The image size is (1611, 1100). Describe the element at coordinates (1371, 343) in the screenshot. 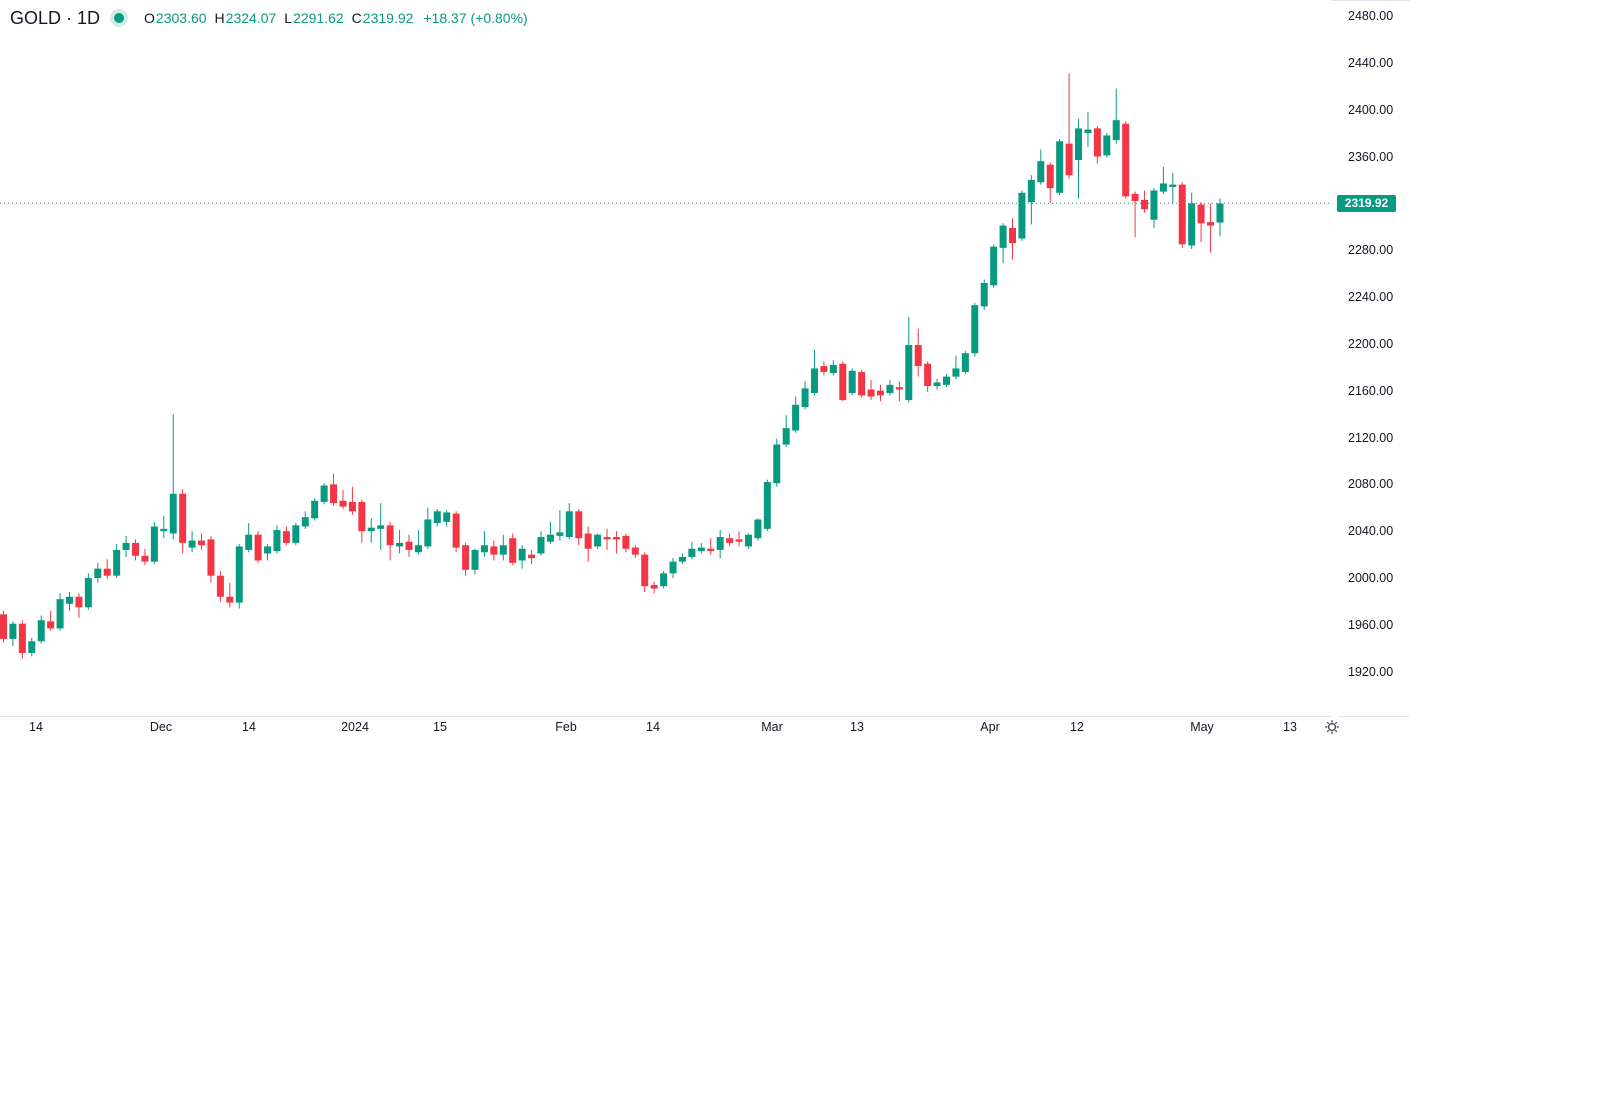

I see `price-tick-label: 2200.00` at that location.